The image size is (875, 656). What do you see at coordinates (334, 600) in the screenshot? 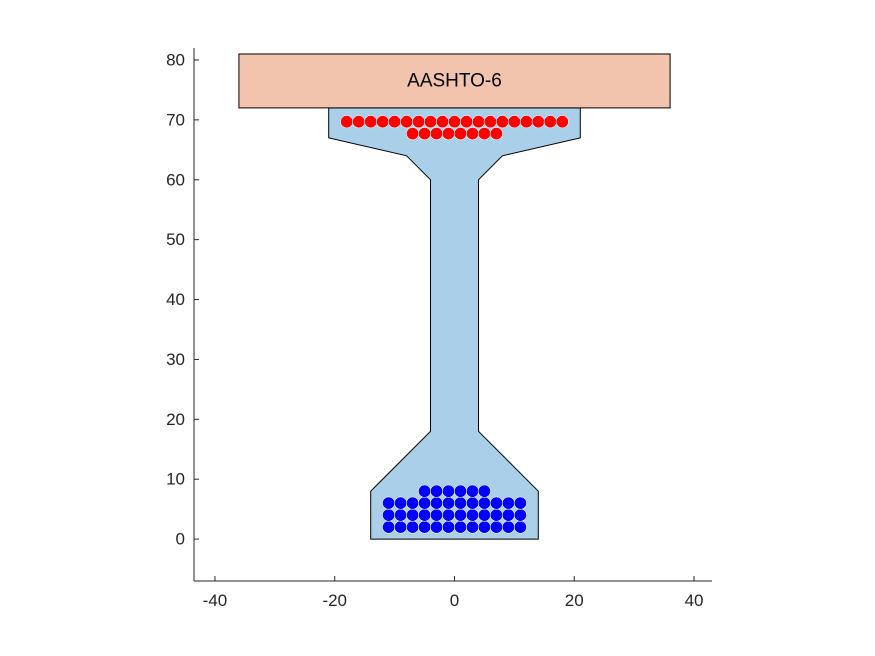
I see `x-tick-label: -20` at bounding box center [334, 600].